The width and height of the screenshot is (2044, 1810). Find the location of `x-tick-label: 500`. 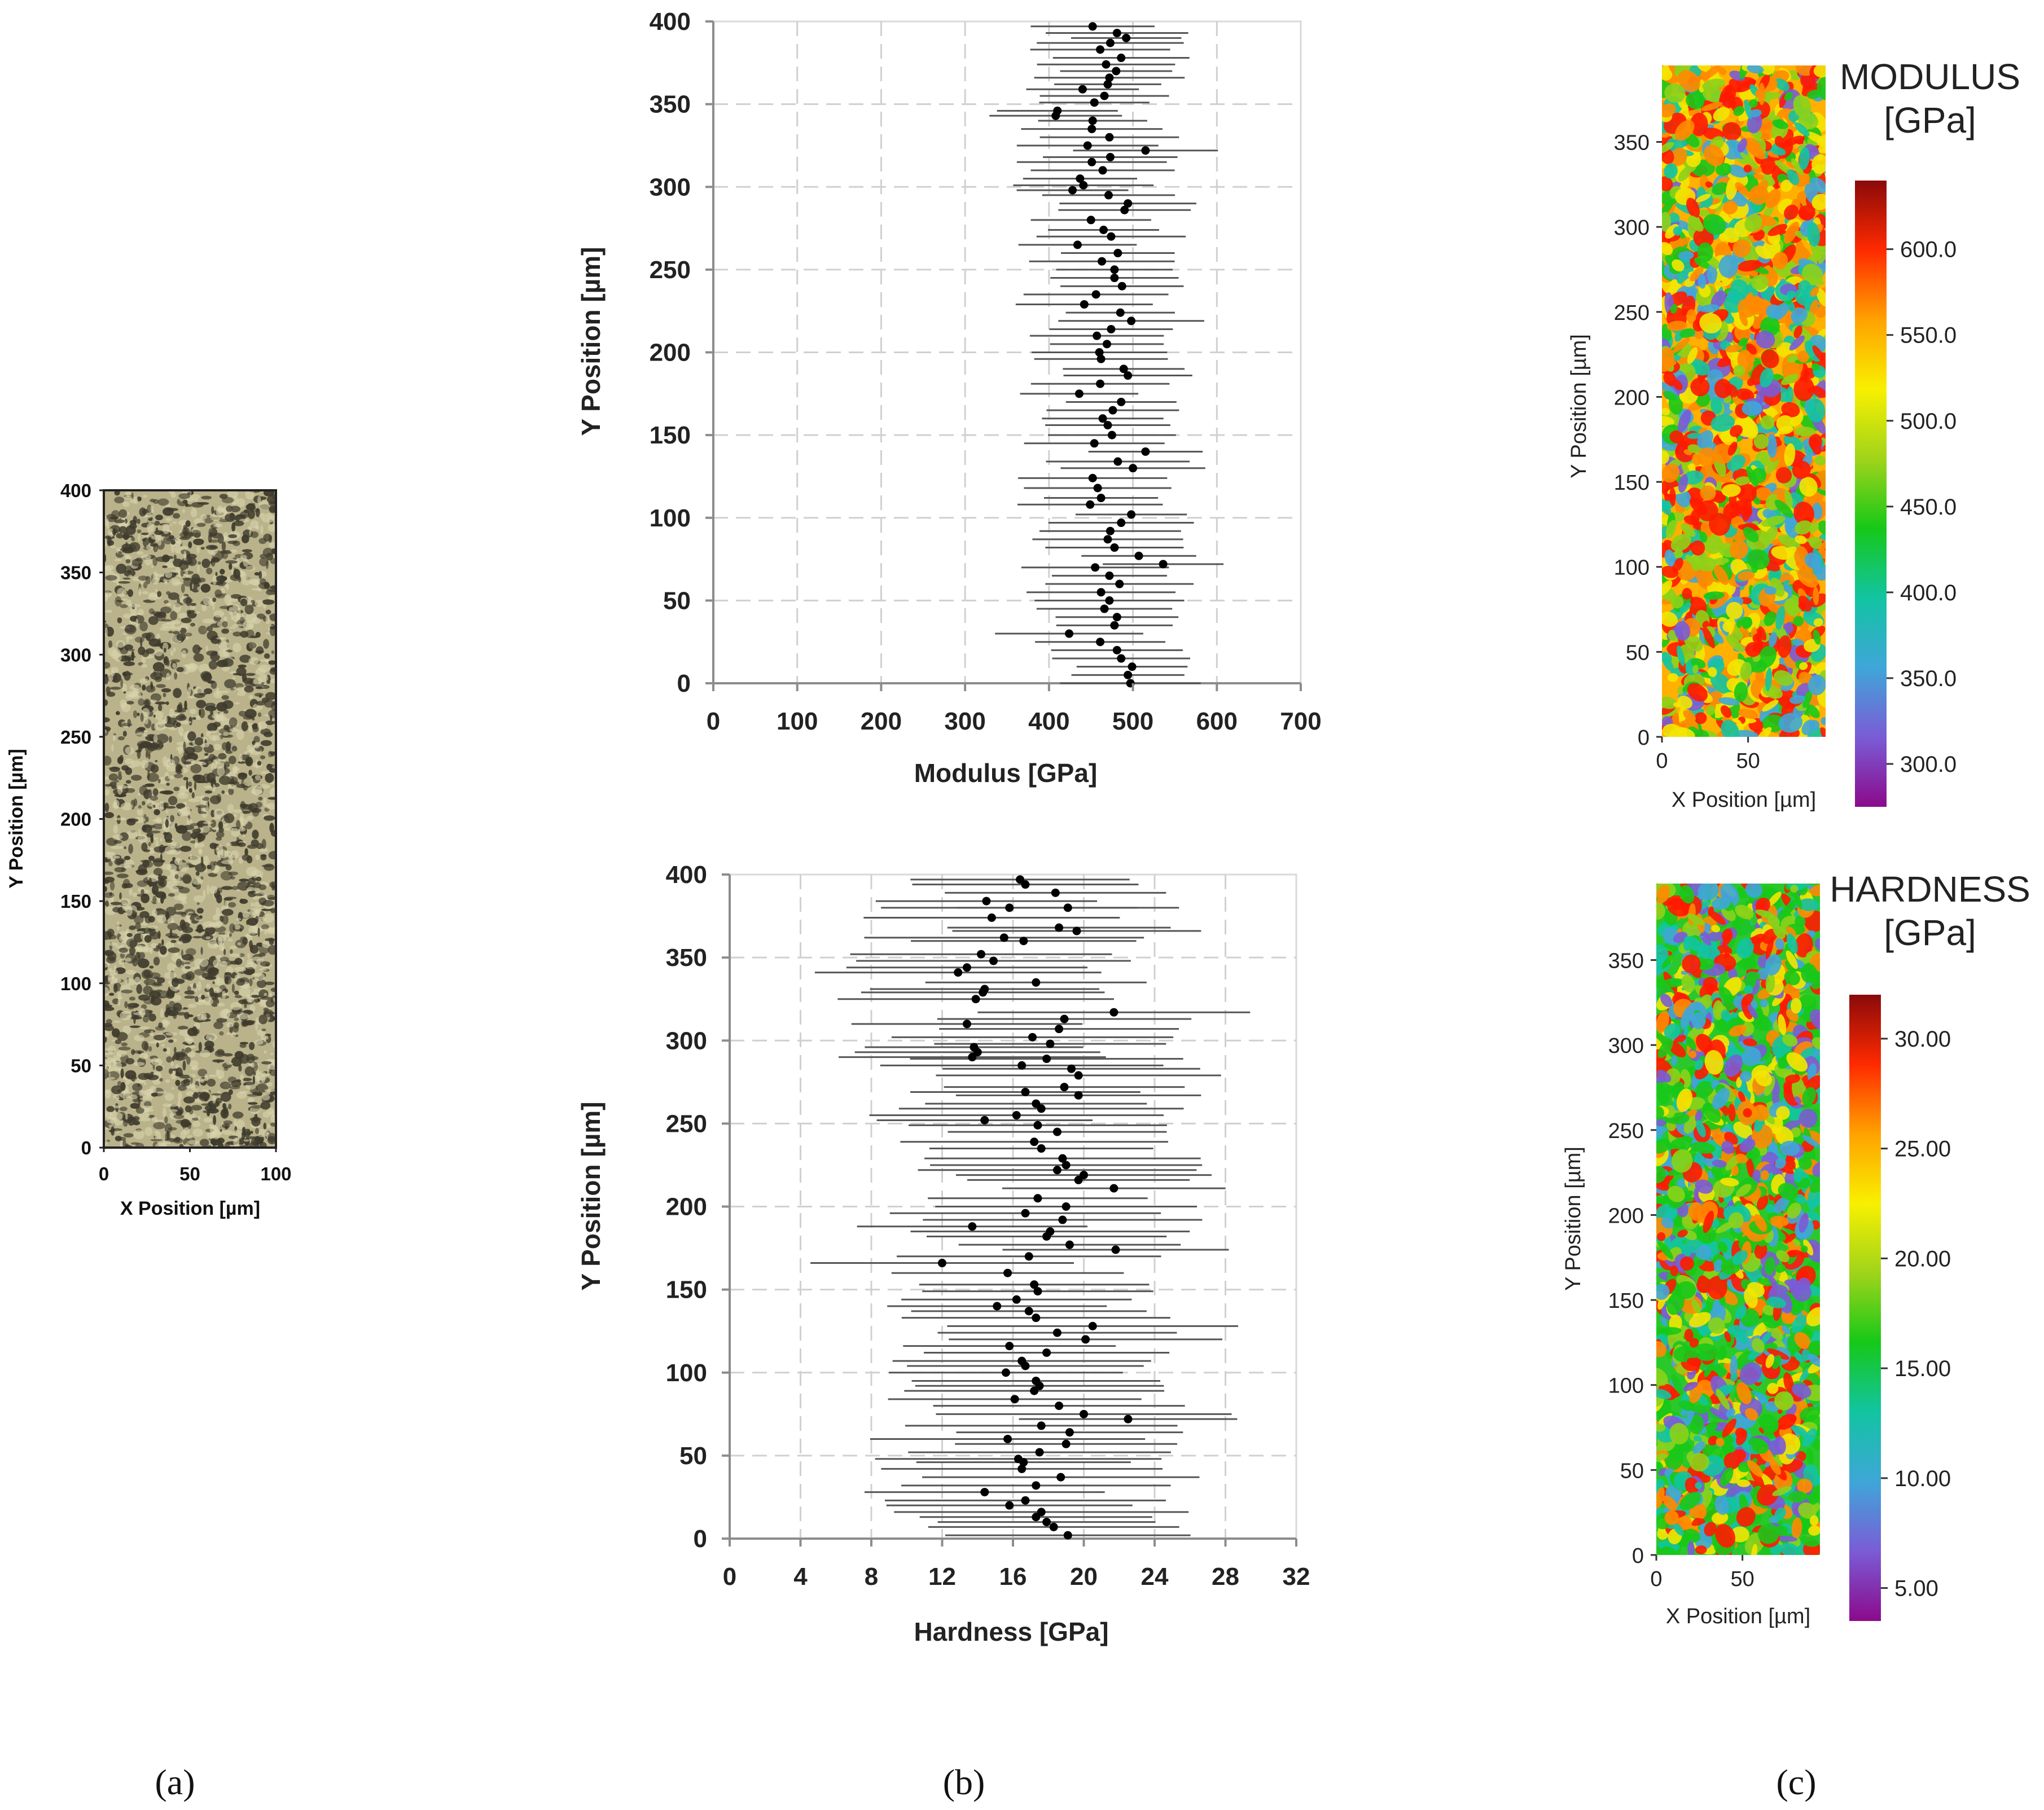

x-tick-label: 500 is located at coordinates (1132, 721).